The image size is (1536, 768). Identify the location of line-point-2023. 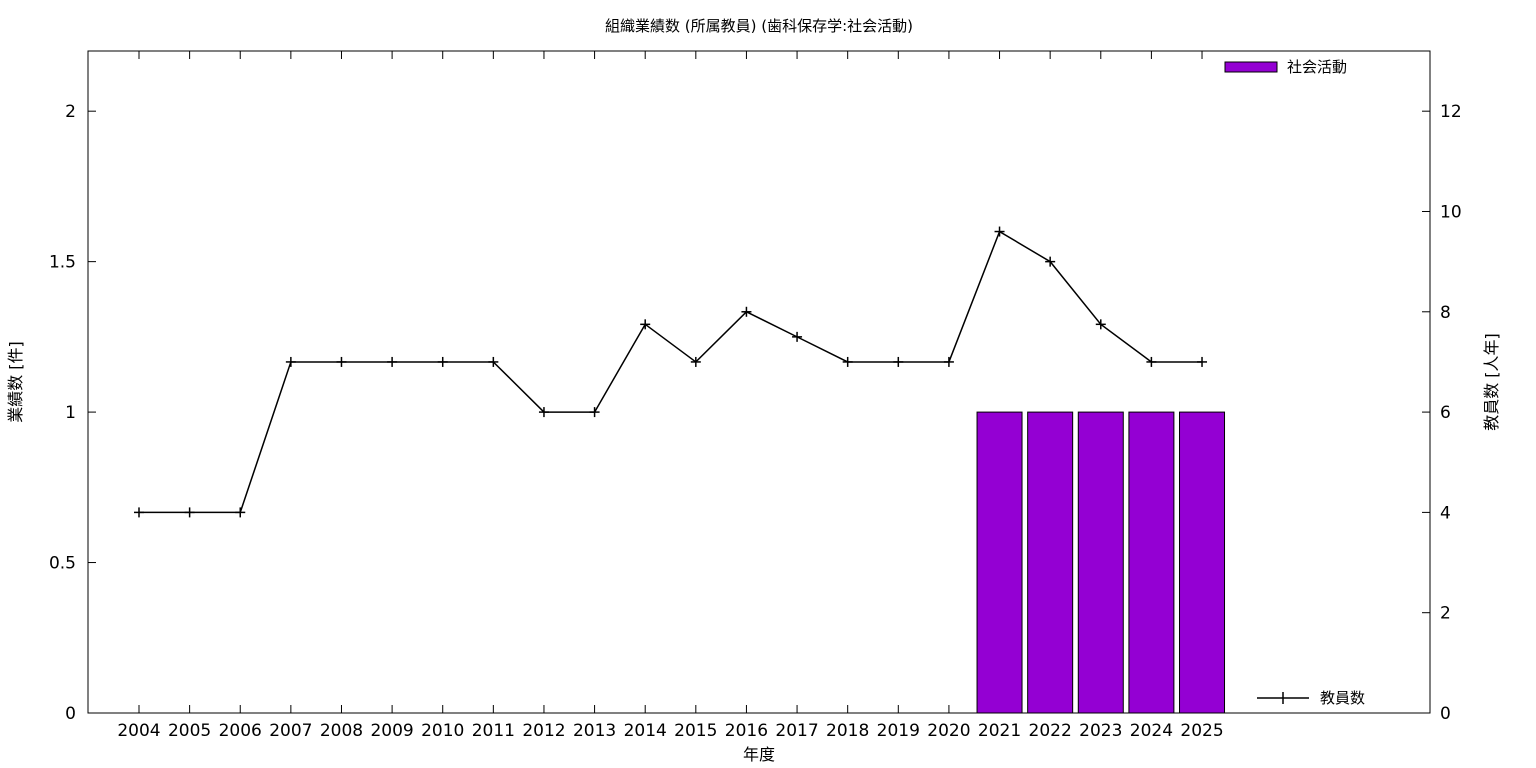
(1100, 324).